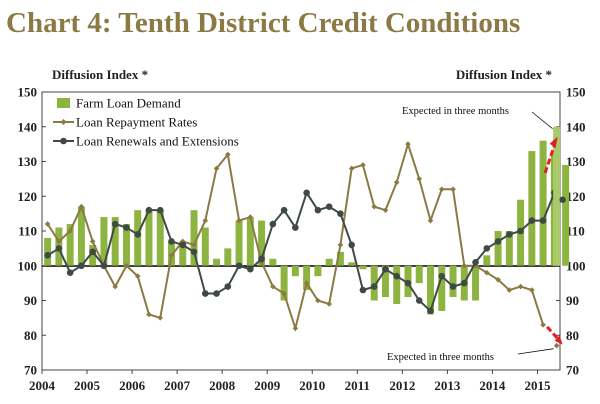 This screenshot has width=600, height=404. What do you see at coordinates (542, 120) in the screenshot?
I see `annotation-leader-top` at bounding box center [542, 120].